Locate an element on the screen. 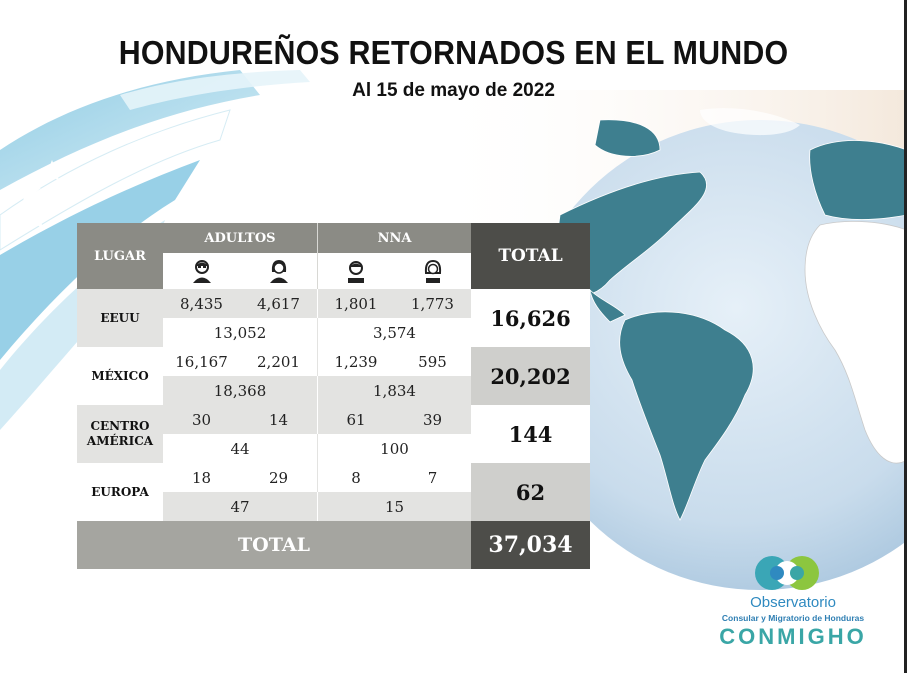 The width and height of the screenshot is (907, 673). cell-mujeres: 29 is located at coordinates (278, 477).